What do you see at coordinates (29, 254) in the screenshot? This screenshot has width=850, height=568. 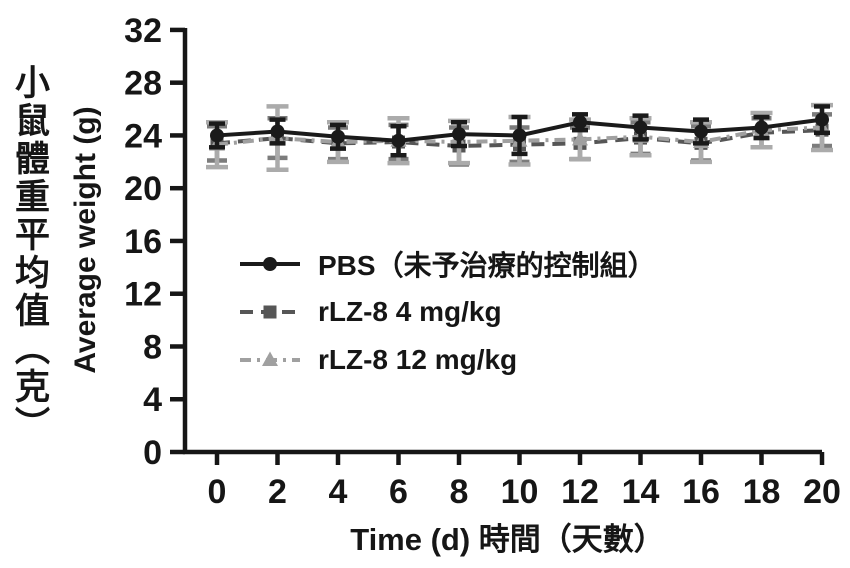 I see `y-axis-label-cjk: 小鼠體重平均值（克）` at bounding box center [29, 254].